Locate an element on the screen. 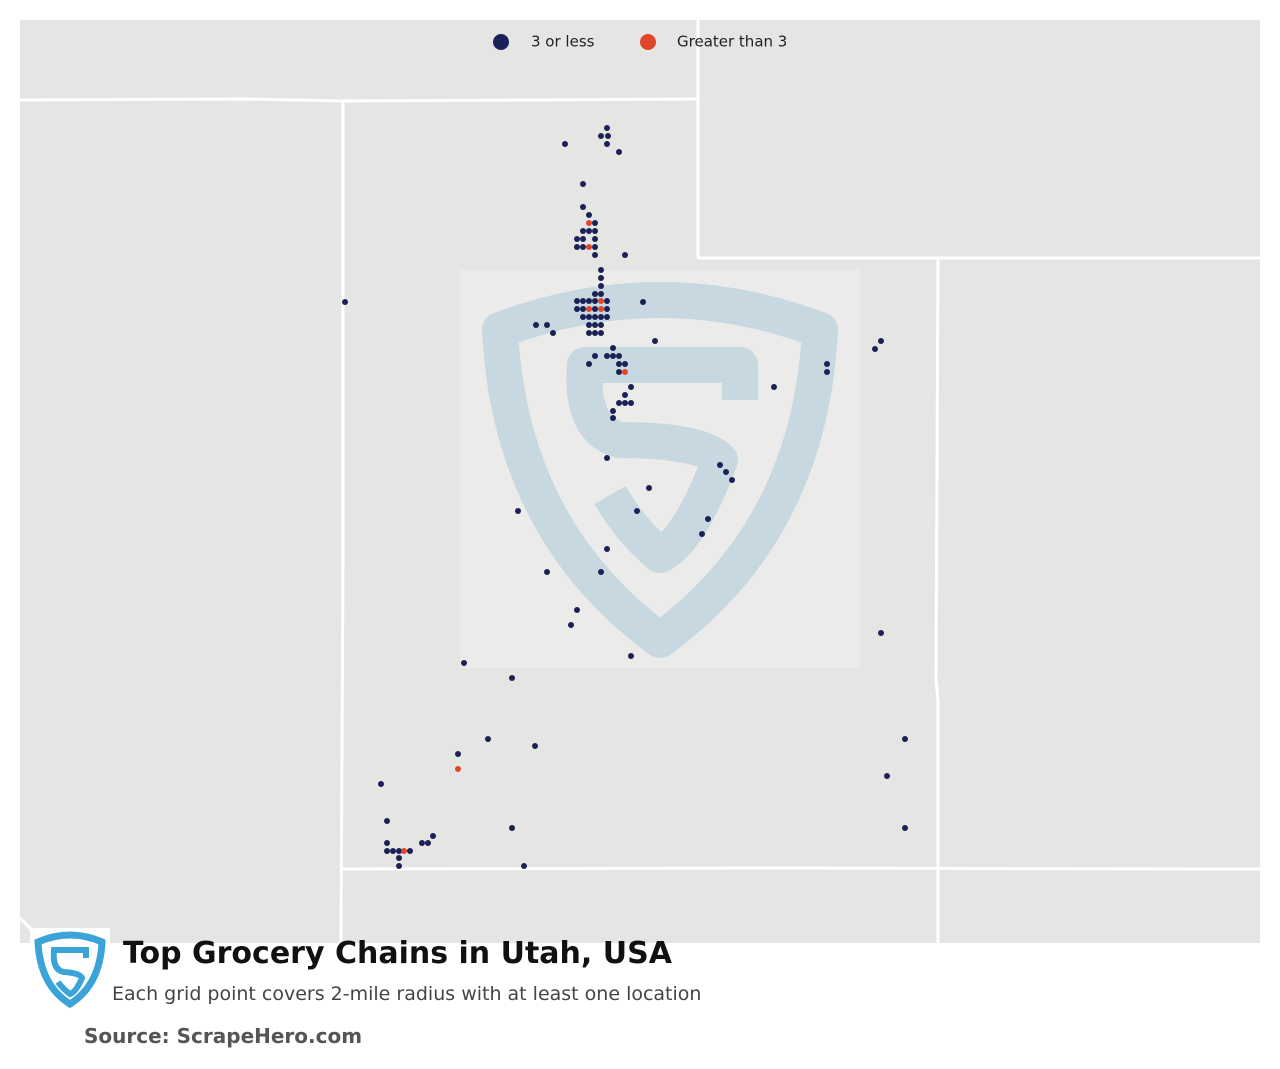 The image size is (1280, 1069). legend-marker is located at coordinates (648, 42).